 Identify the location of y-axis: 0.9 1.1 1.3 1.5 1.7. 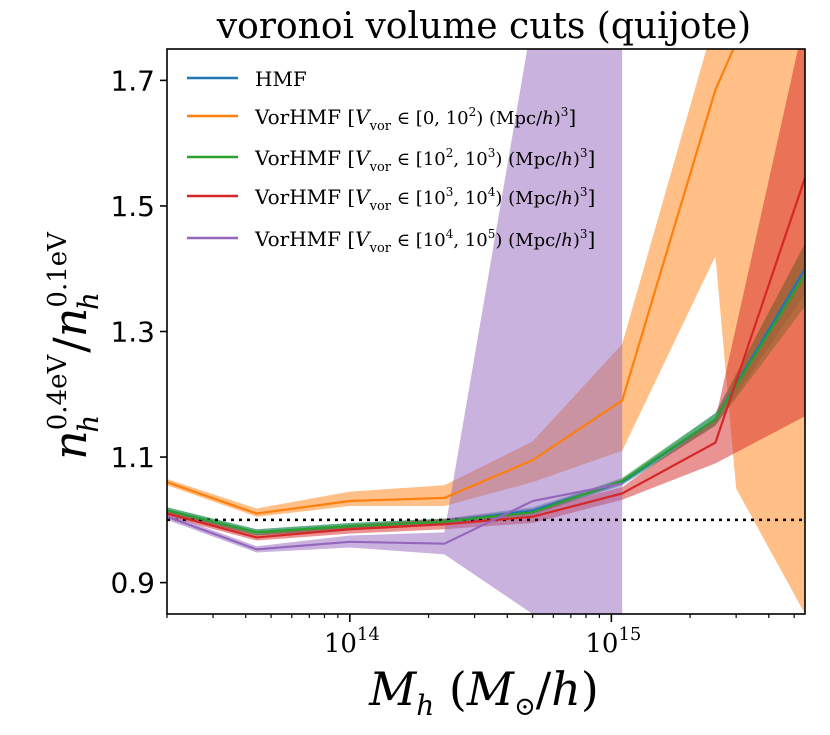
(138, 332).